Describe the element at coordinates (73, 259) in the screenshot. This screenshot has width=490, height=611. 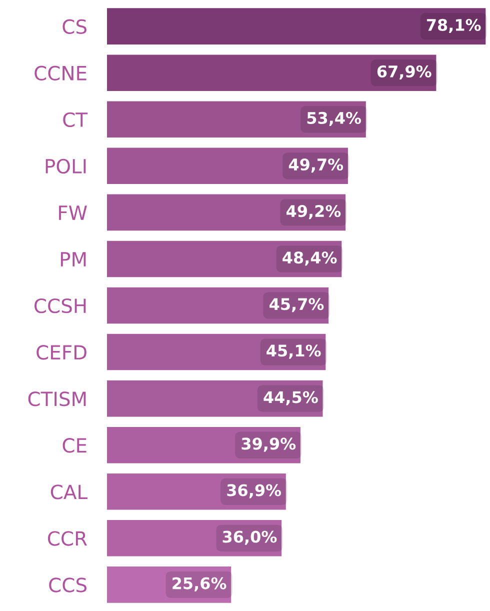
I see `y-tick-label: PM` at that location.